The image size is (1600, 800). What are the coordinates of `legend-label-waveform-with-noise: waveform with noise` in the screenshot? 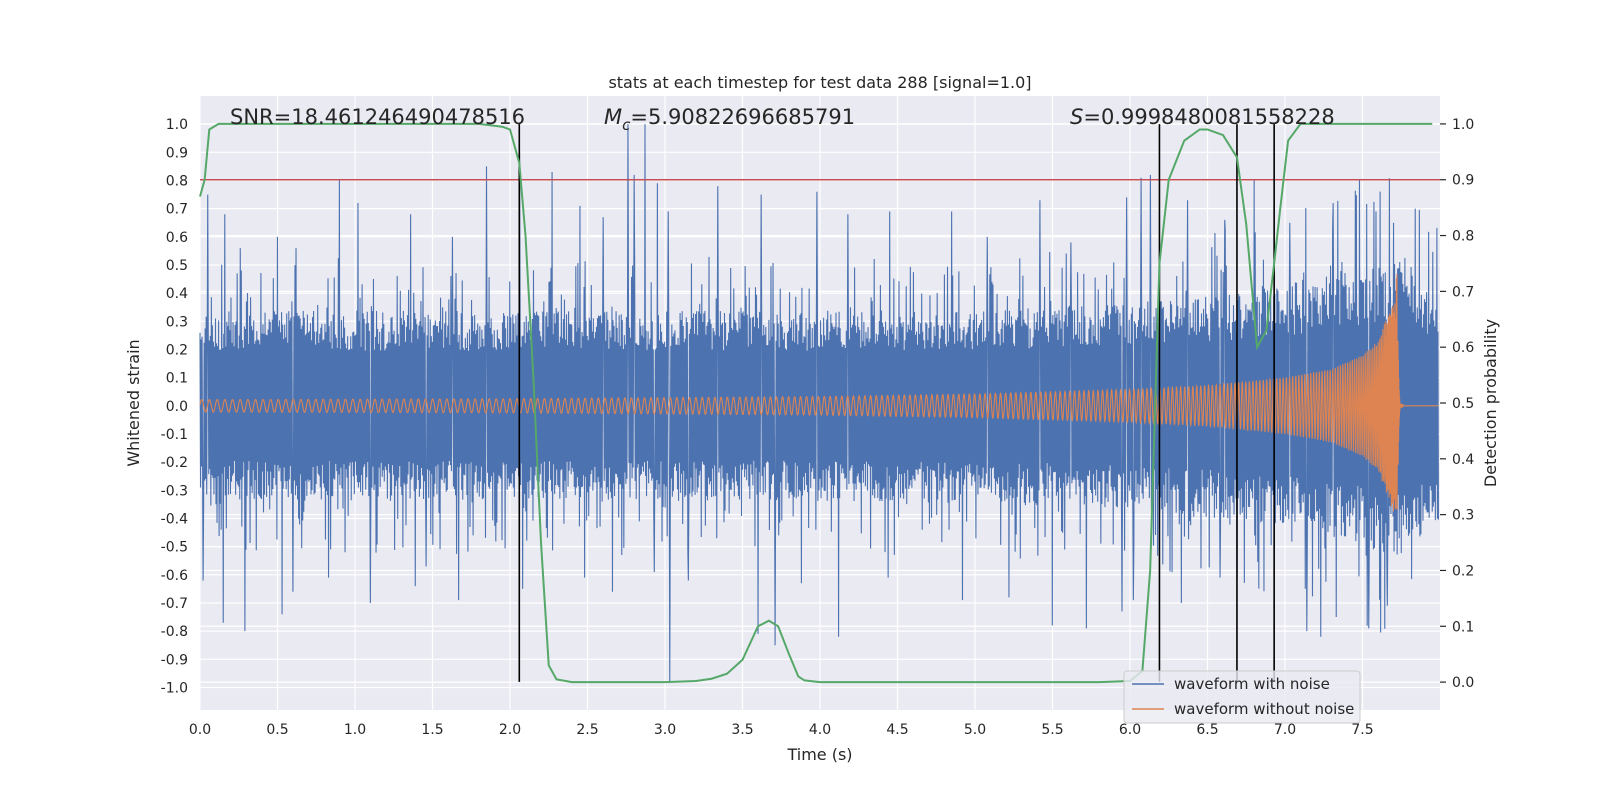 It's located at (1252, 684).